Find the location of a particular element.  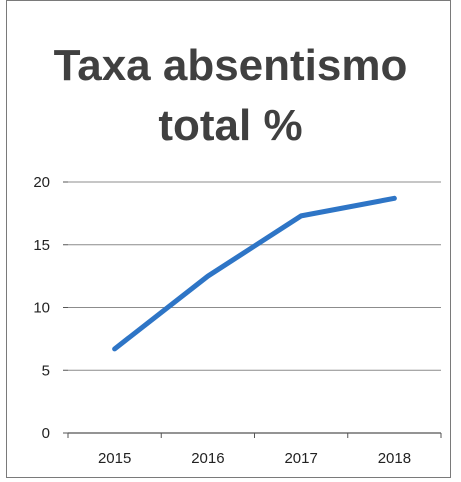

y-tick-label: 15 is located at coordinates (41, 245).